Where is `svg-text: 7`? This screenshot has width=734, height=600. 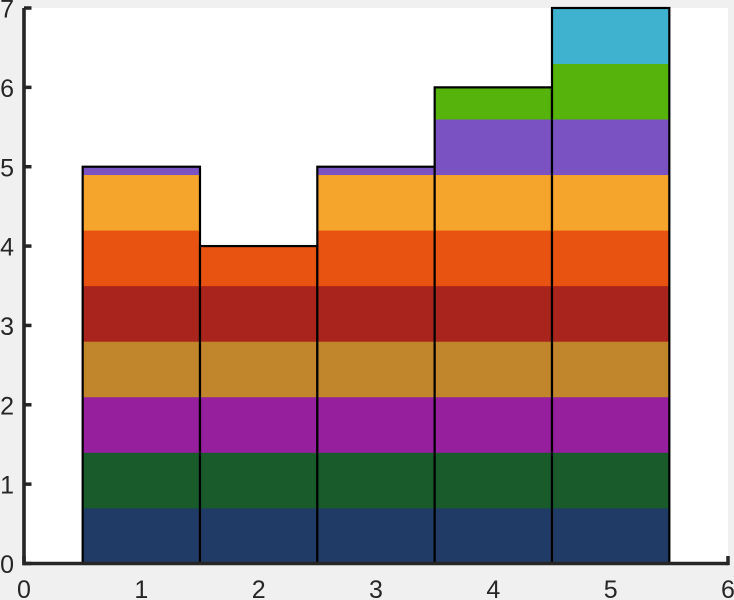 svg-text: 7 is located at coordinates (7, 12).